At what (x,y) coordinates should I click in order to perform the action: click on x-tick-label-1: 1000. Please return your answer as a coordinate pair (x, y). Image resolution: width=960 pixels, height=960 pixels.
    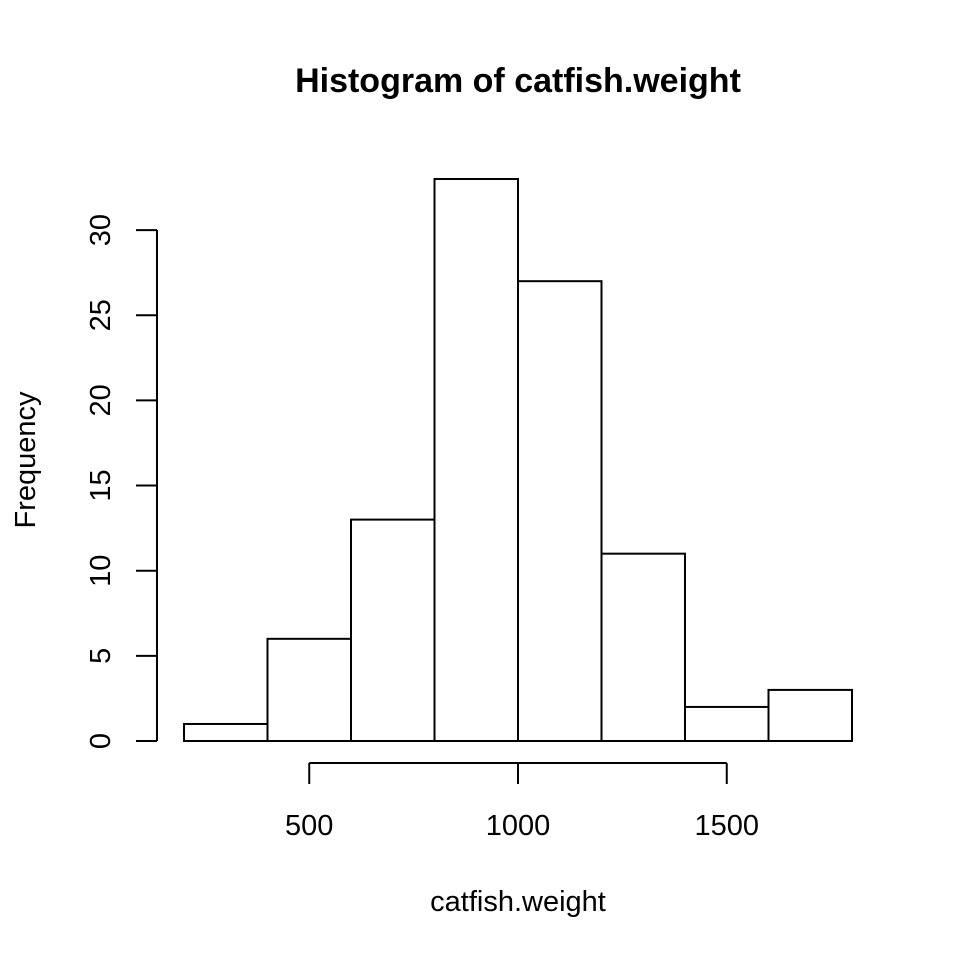
    Looking at the image, I should click on (518, 826).